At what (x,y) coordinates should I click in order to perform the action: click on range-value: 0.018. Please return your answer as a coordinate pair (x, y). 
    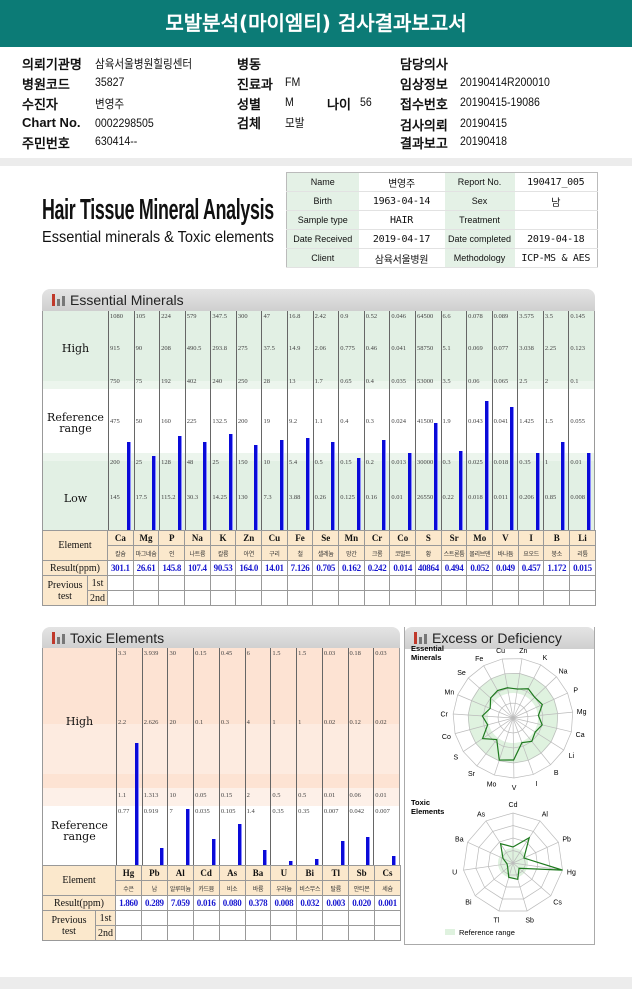
    Looking at the image, I should click on (501, 462).